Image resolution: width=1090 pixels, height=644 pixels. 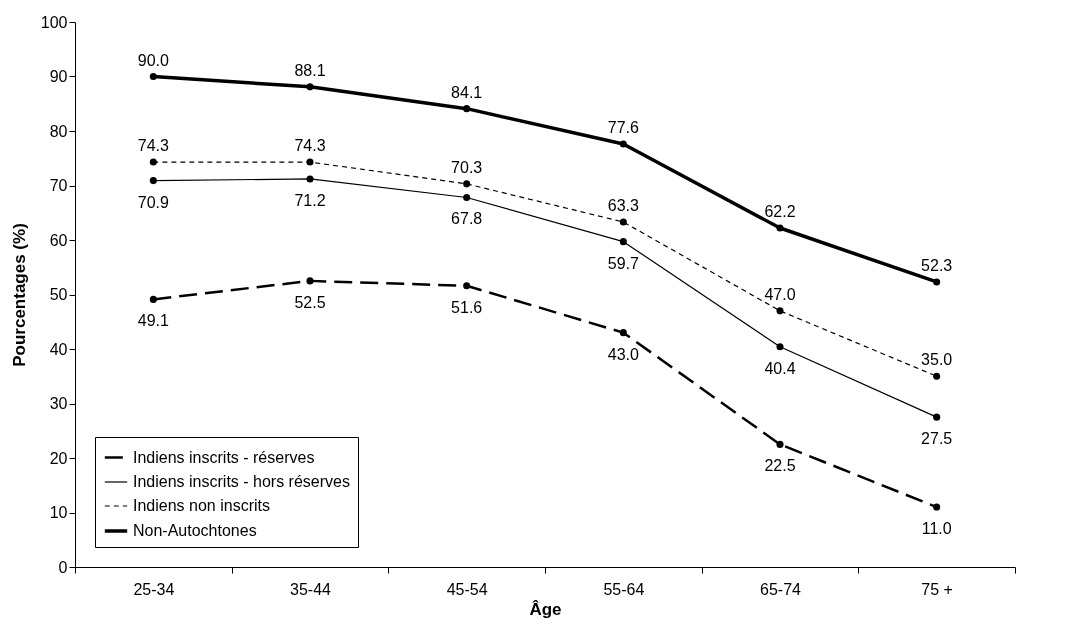 What do you see at coordinates (624, 589) in the screenshot?
I see `x-tick-label: 55-64` at bounding box center [624, 589].